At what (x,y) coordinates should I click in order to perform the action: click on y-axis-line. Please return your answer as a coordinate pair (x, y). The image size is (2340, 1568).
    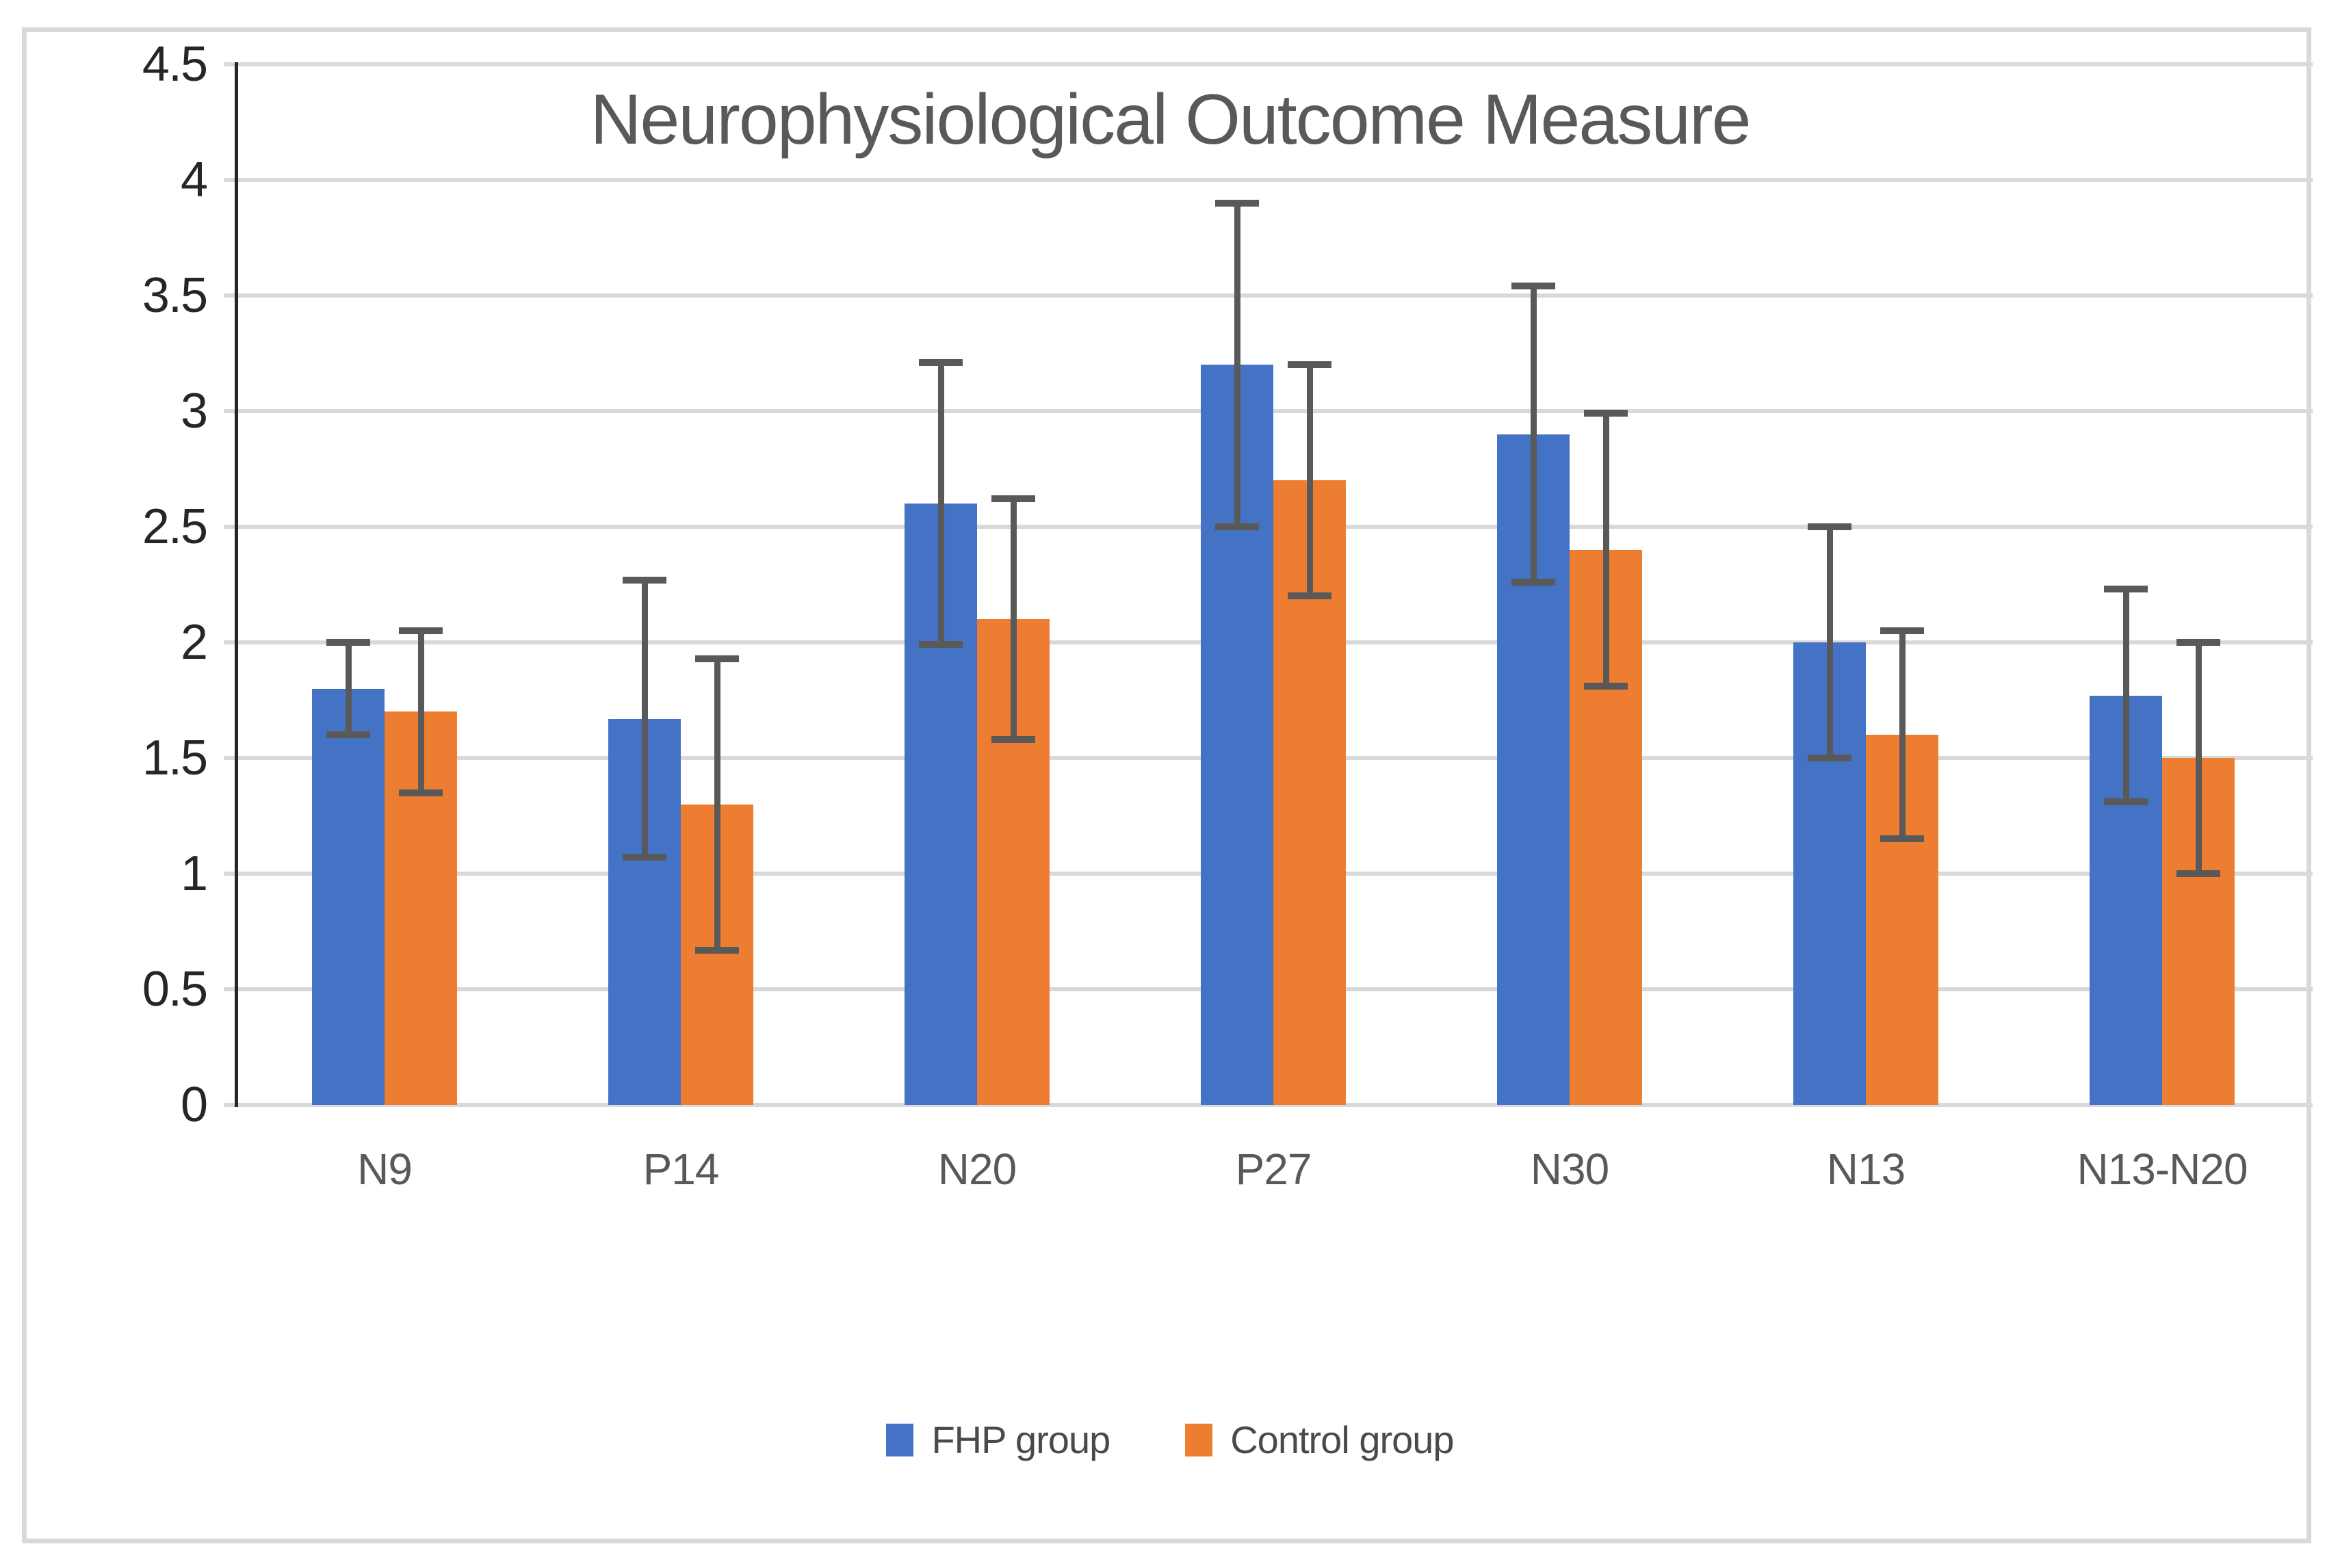
    Looking at the image, I should click on (236, 584).